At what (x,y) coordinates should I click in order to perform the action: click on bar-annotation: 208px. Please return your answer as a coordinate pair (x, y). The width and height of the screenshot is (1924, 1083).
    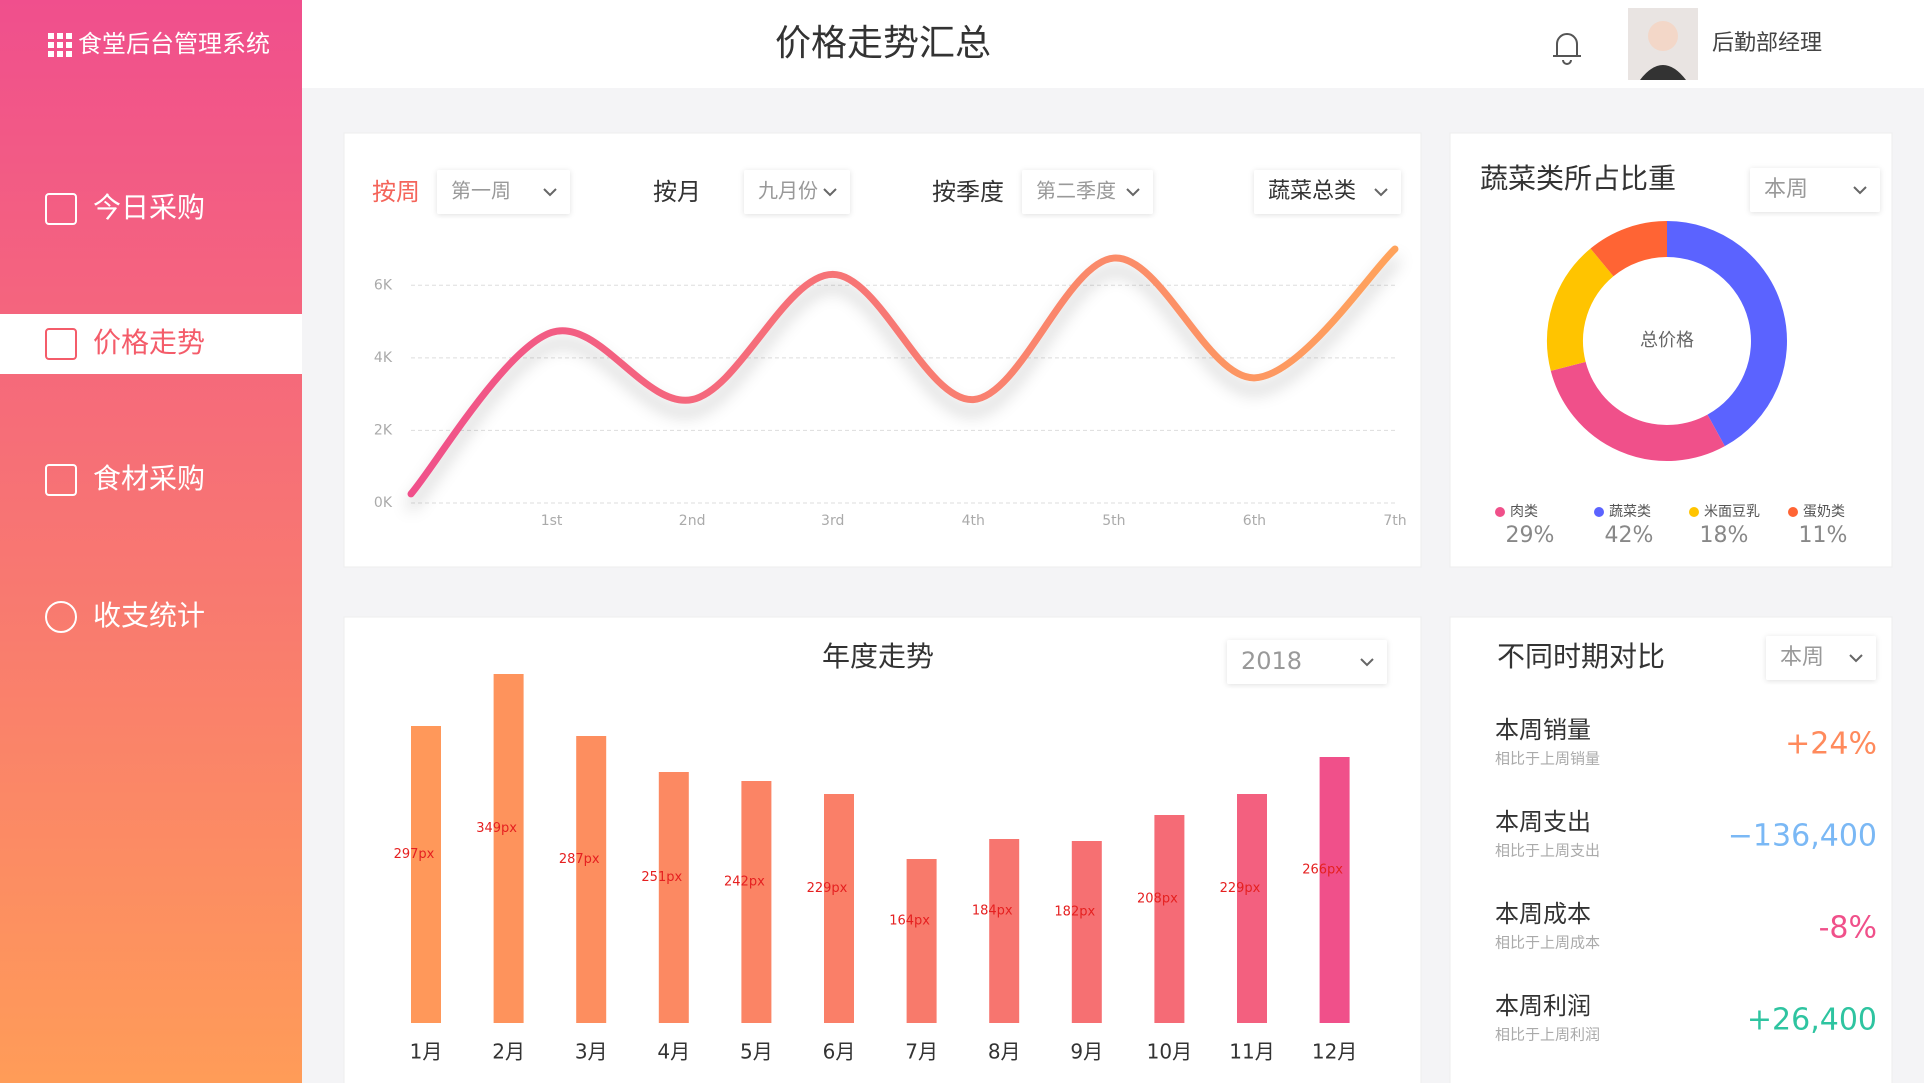
    Looking at the image, I should click on (1157, 899).